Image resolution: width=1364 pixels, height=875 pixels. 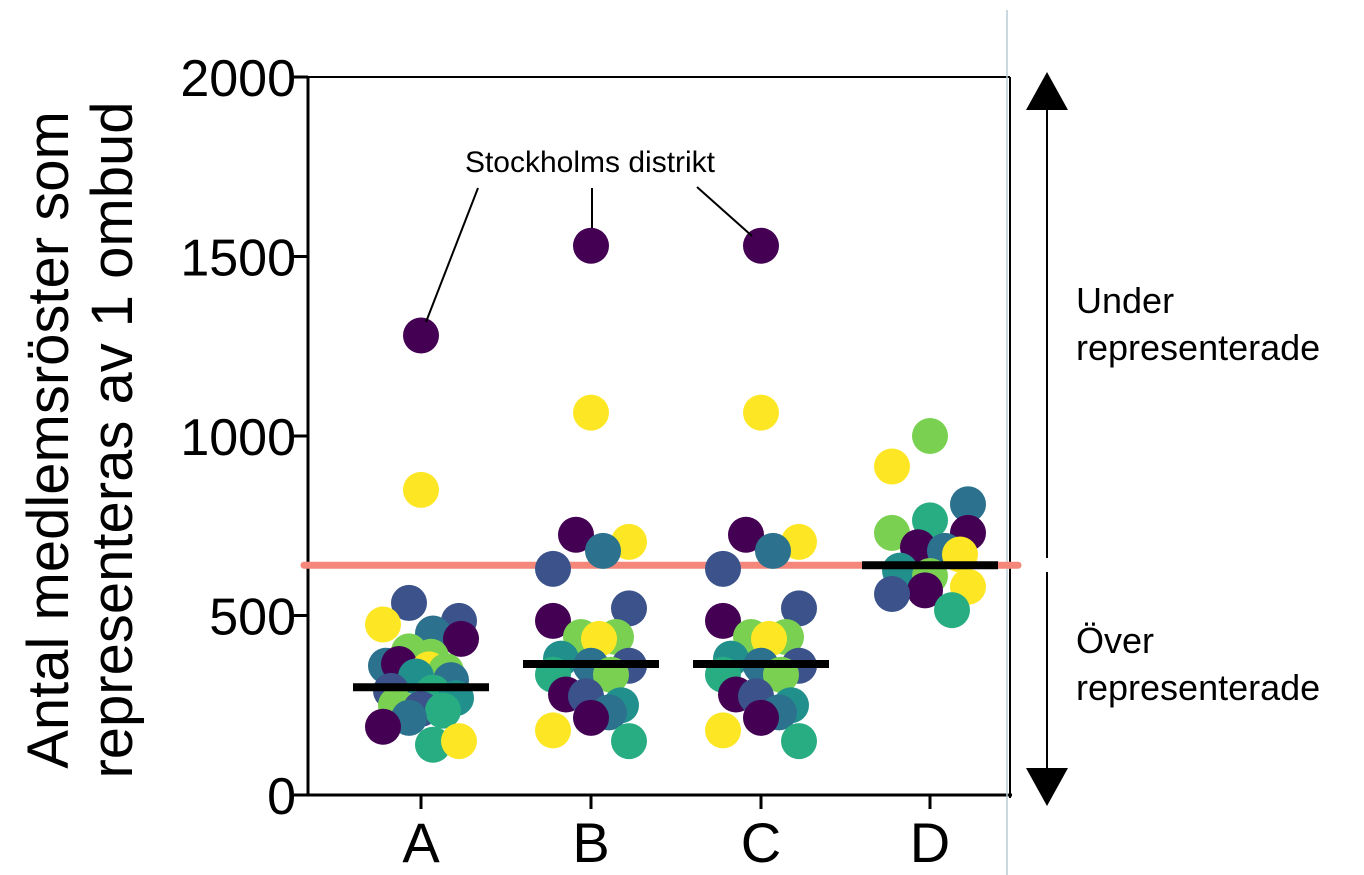 I want to click on median-bars, so click(x=675, y=626).